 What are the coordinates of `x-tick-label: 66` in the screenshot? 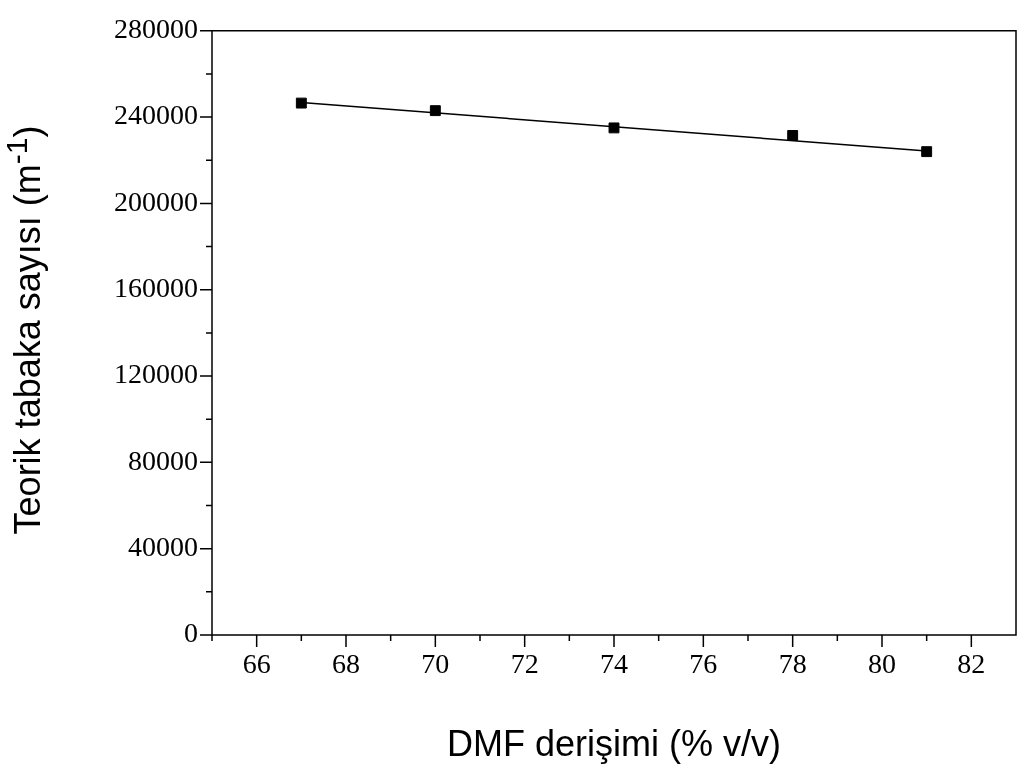 It's located at (256, 664).